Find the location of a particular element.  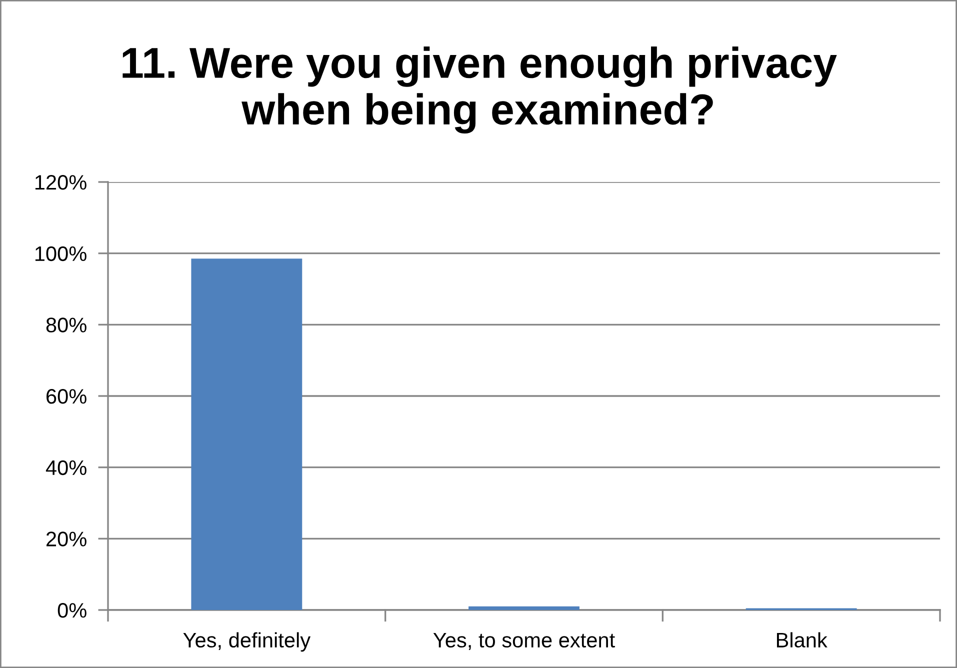

y-tick-label: 120% is located at coordinates (60, 182).